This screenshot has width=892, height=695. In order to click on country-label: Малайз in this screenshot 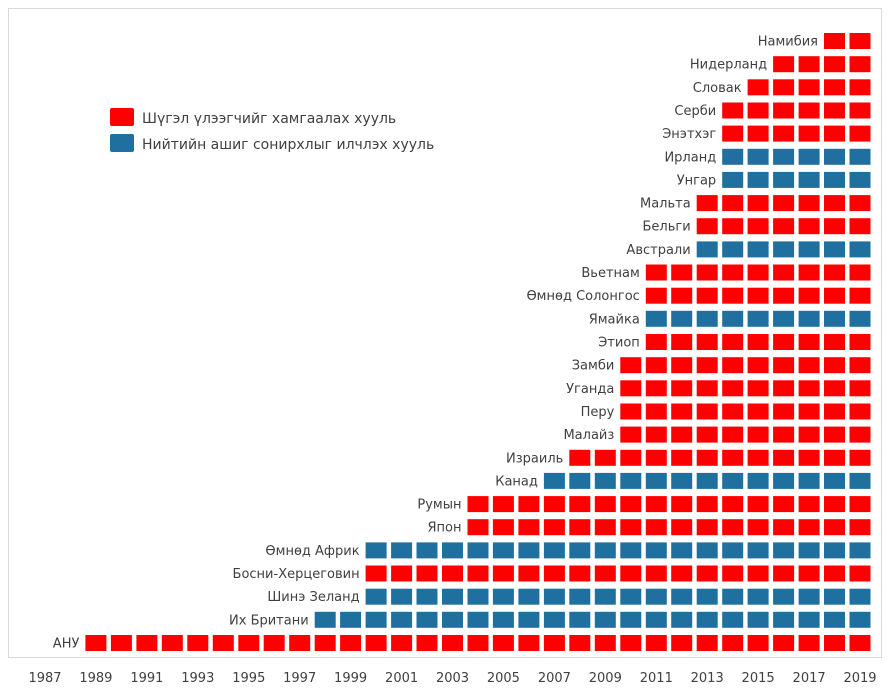, I will do `click(588, 435)`.